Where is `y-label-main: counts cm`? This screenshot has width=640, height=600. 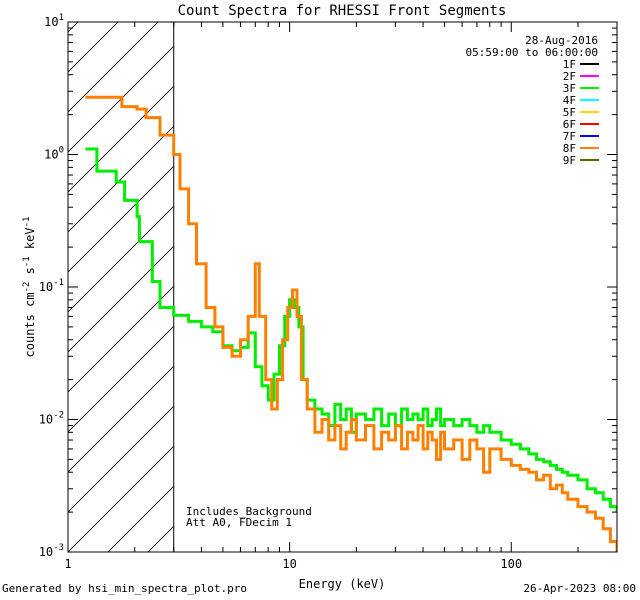
y-label-main: counts cm is located at coordinates (30, 324).